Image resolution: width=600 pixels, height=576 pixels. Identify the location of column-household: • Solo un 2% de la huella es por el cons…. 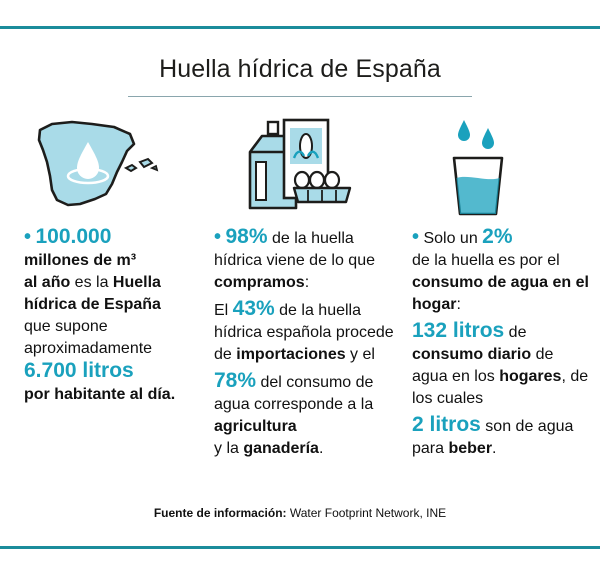
(502, 343).